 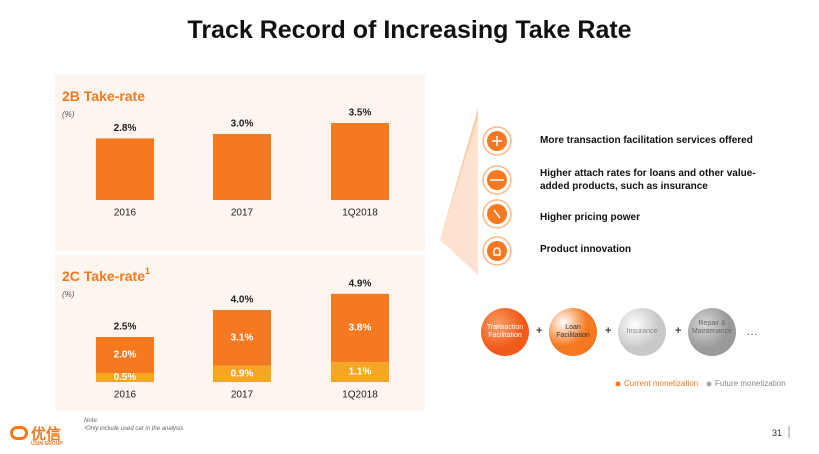 I want to click on value-label: 1.1%, so click(x=360, y=372).